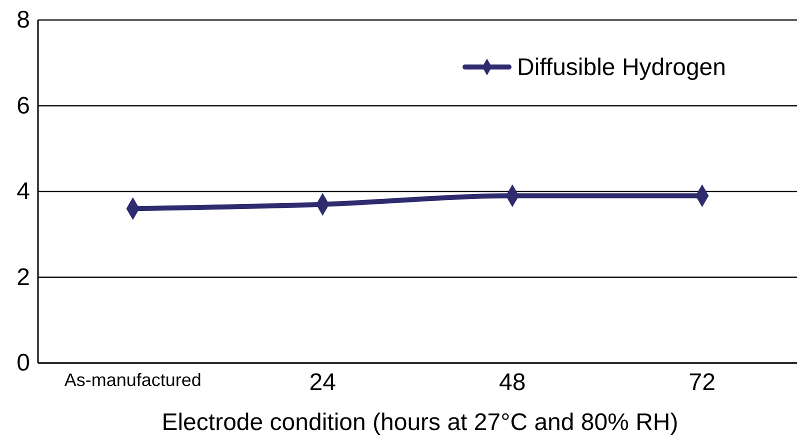 The height and width of the screenshot is (439, 797). What do you see at coordinates (322, 382) in the screenshot?
I see `x-tick-label: 24` at bounding box center [322, 382].